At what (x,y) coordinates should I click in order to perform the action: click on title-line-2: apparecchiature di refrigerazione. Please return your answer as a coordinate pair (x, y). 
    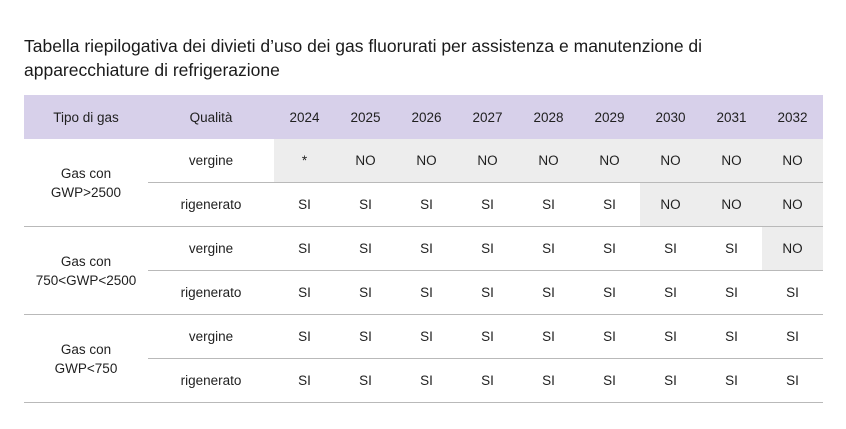
    Looking at the image, I should click on (152, 70).